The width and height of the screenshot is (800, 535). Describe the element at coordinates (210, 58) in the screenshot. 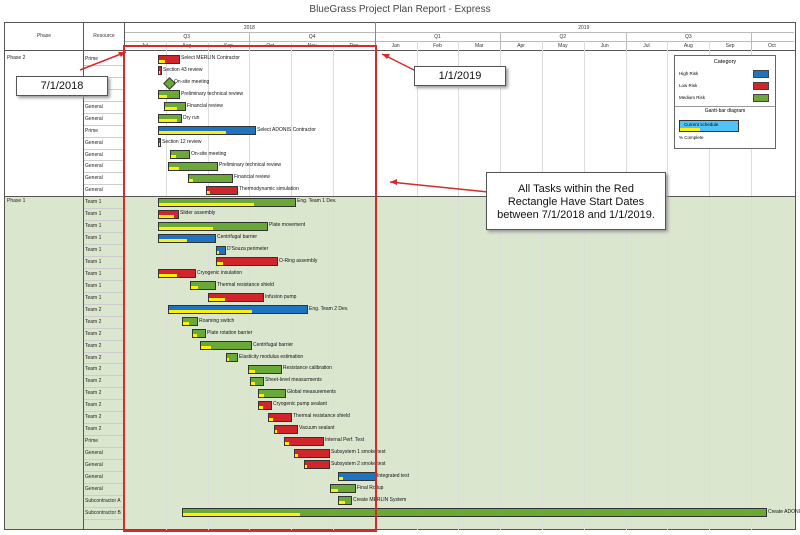

I see `task-label: Select MERLIN Contractor` at that location.